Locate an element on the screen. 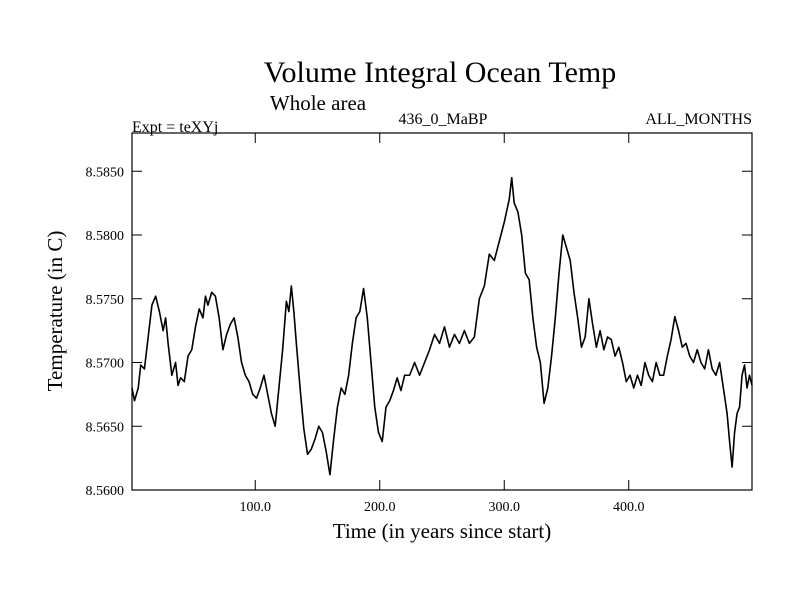  y-tick-label: 8.5850 is located at coordinates (105, 172).